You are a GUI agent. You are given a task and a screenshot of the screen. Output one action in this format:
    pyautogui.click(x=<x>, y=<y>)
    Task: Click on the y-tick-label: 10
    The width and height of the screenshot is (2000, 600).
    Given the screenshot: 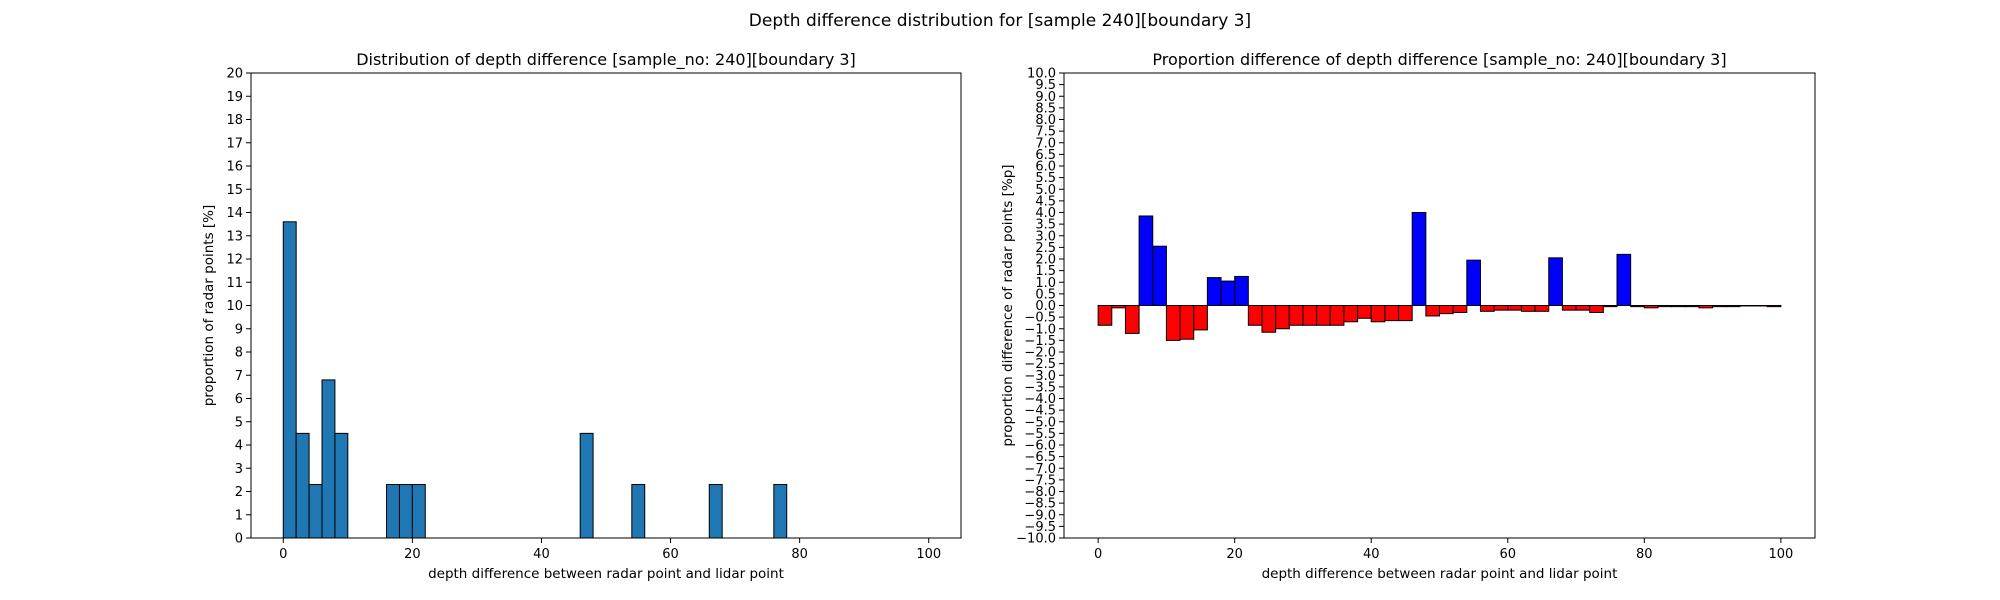 What is the action you would take?
    pyautogui.click(x=234, y=306)
    